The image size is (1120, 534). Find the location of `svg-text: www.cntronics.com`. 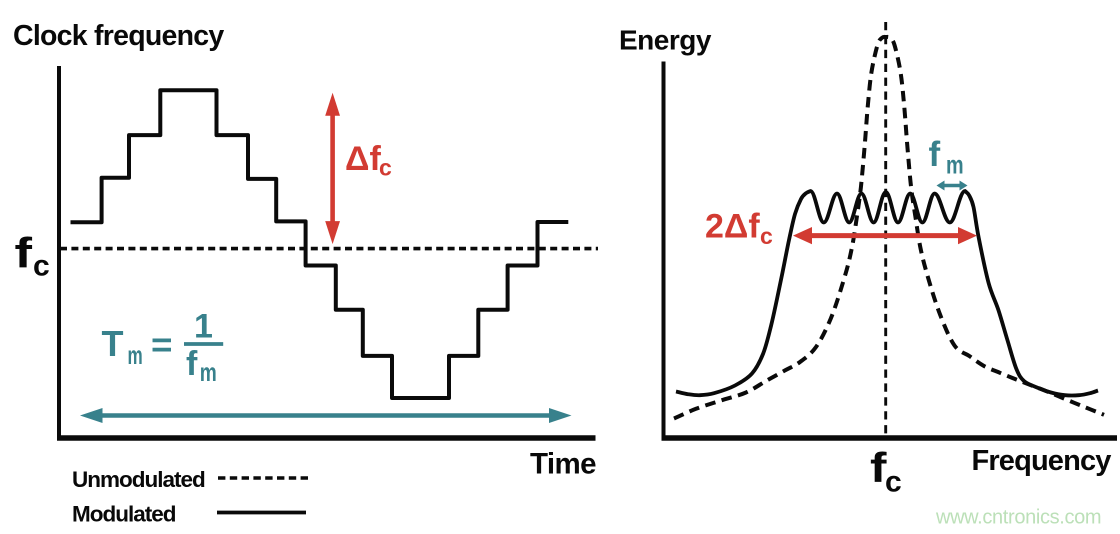

svg-text: www.cntronics.com is located at coordinates (1018, 518).